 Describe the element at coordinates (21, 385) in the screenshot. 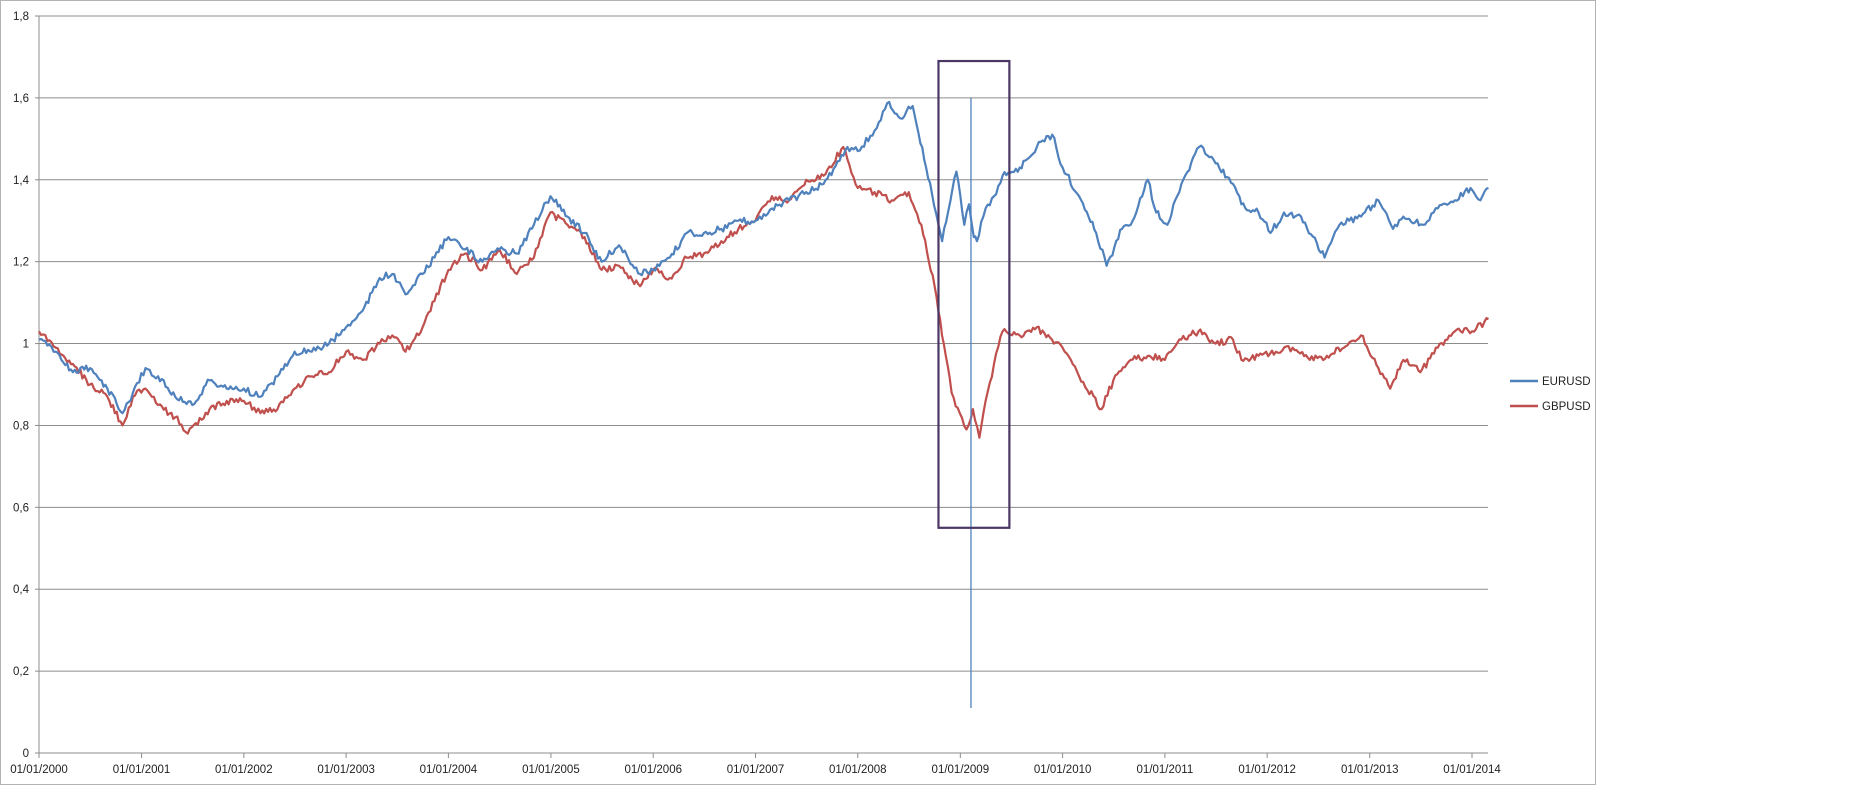

I see `y-tick-labels: 0 0,2 0,4 0,6 0,8 1 1,2 1,4 1,6 1,8` at that location.